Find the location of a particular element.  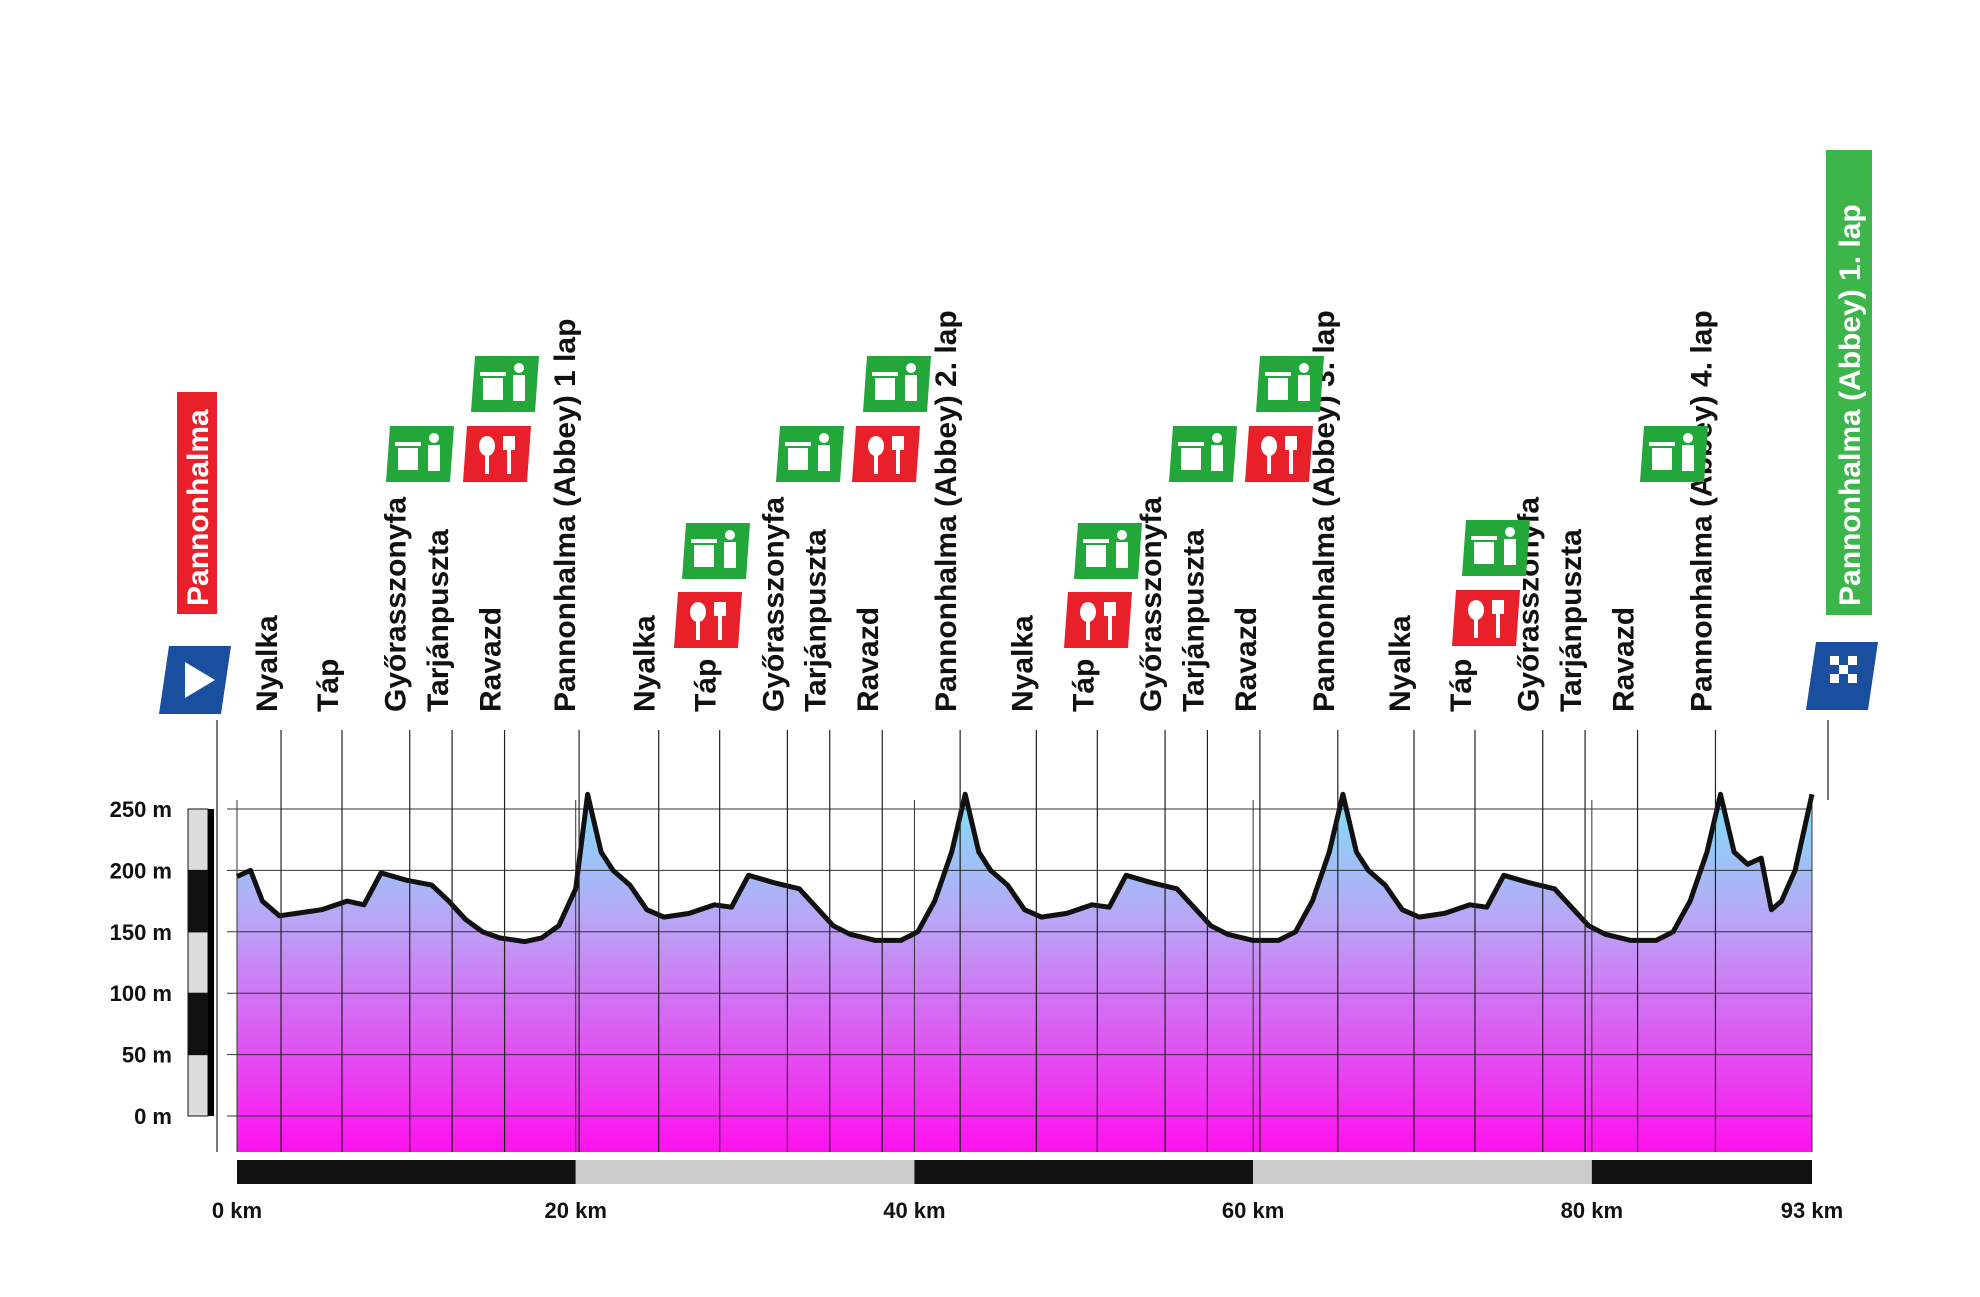

y-tick-label: 50 m is located at coordinates (147, 1055).